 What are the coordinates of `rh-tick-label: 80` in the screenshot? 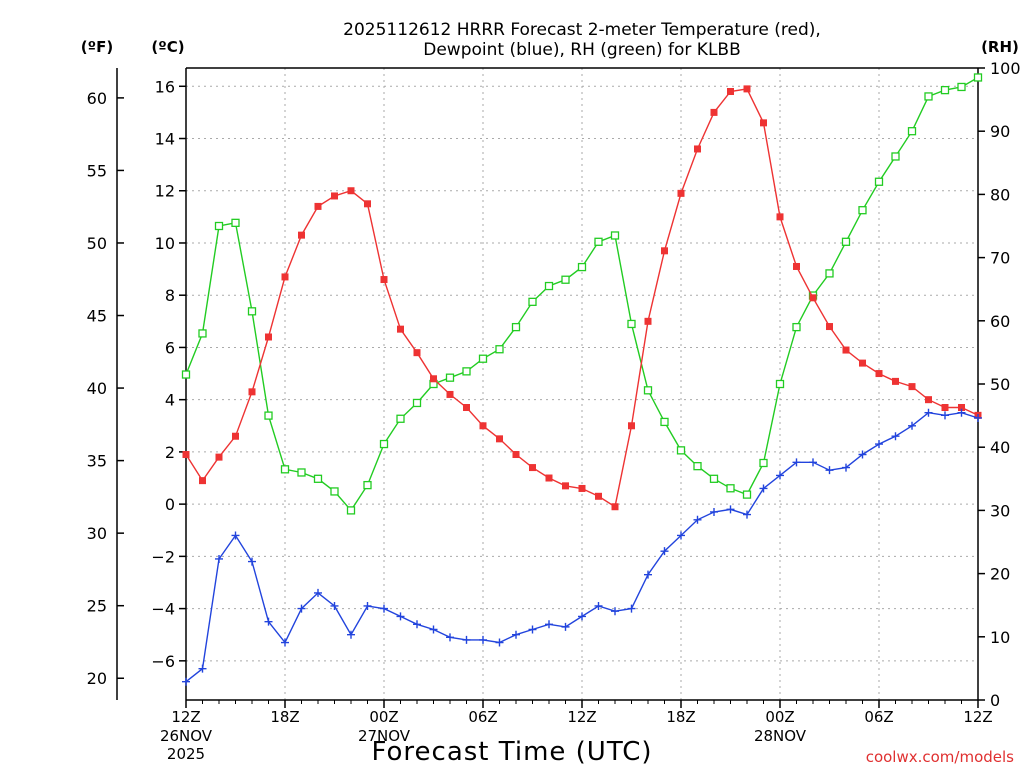 It's located at (1000, 194).